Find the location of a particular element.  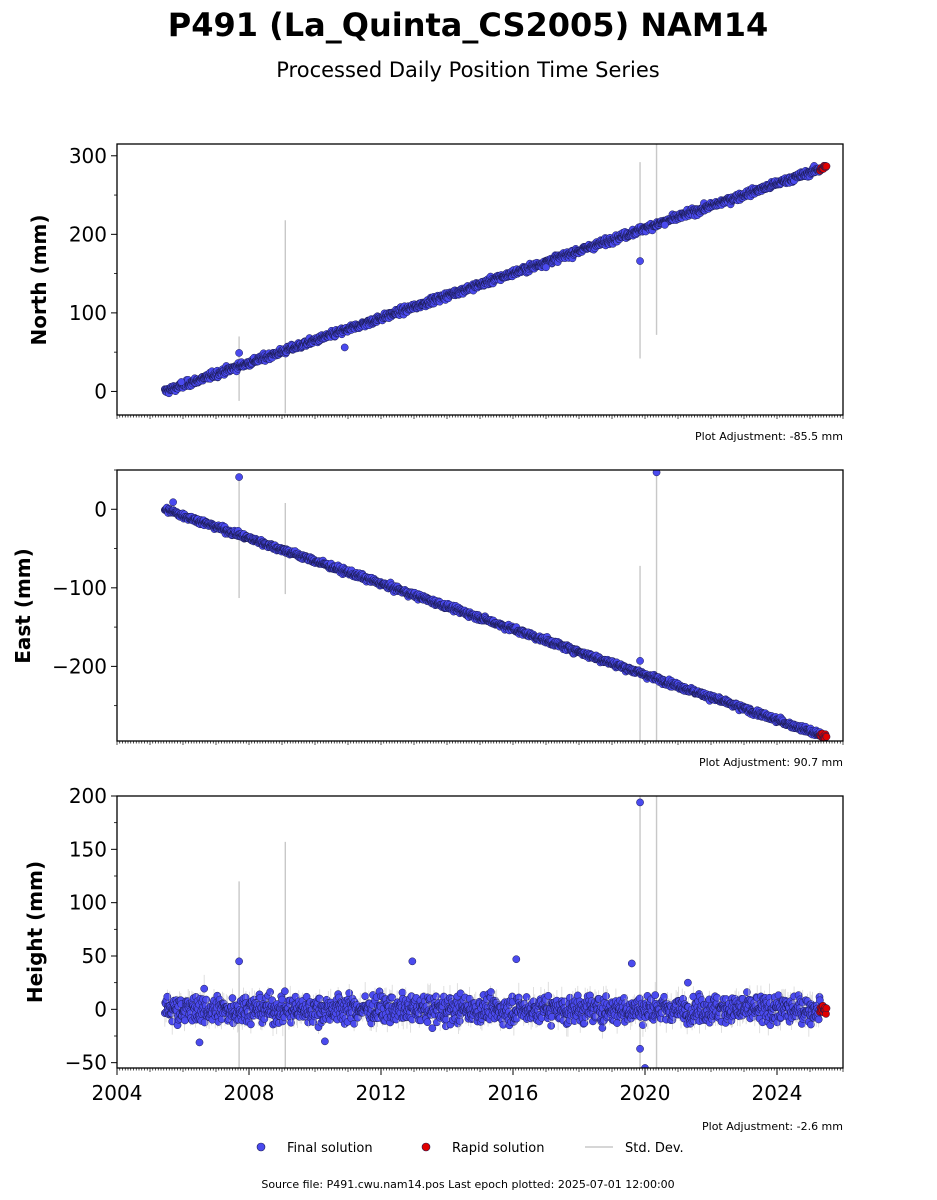

east-ylabel: East (mm) is located at coordinates (23, 606).